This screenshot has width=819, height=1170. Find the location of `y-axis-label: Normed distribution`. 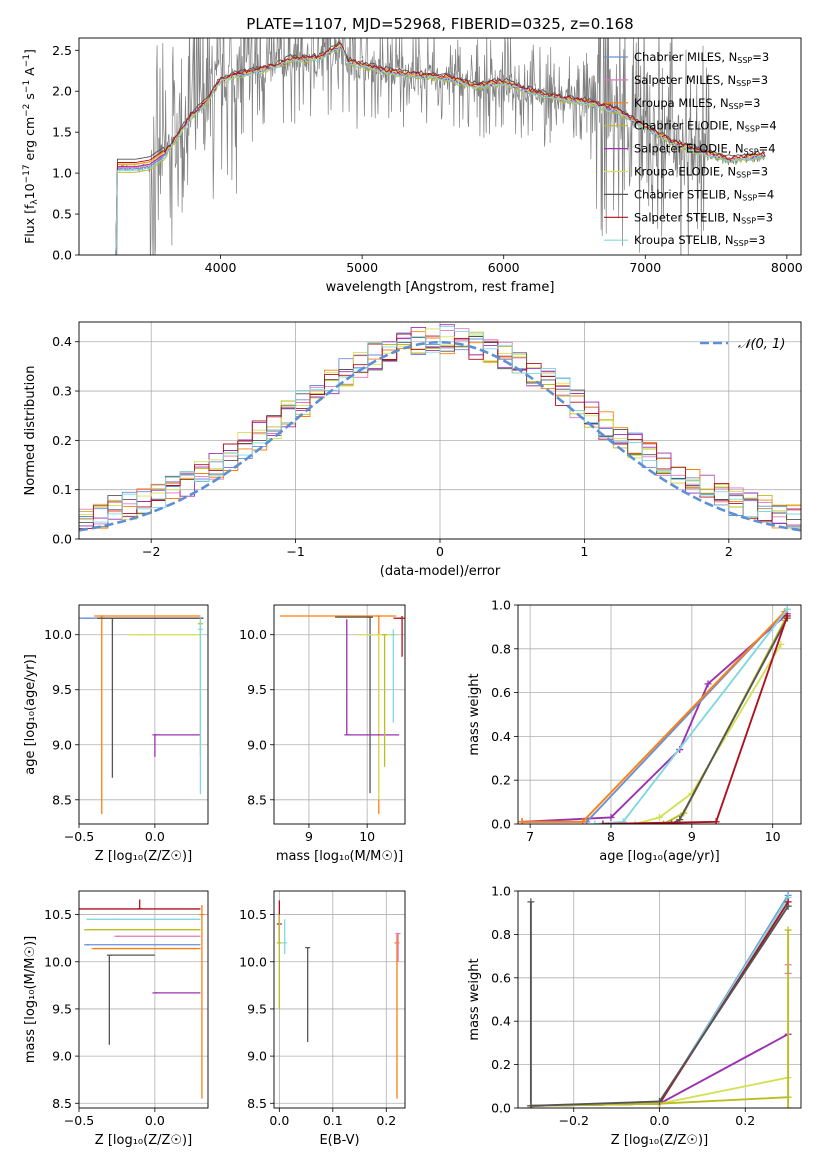

y-axis-label: Normed distribution is located at coordinates (30, 431).